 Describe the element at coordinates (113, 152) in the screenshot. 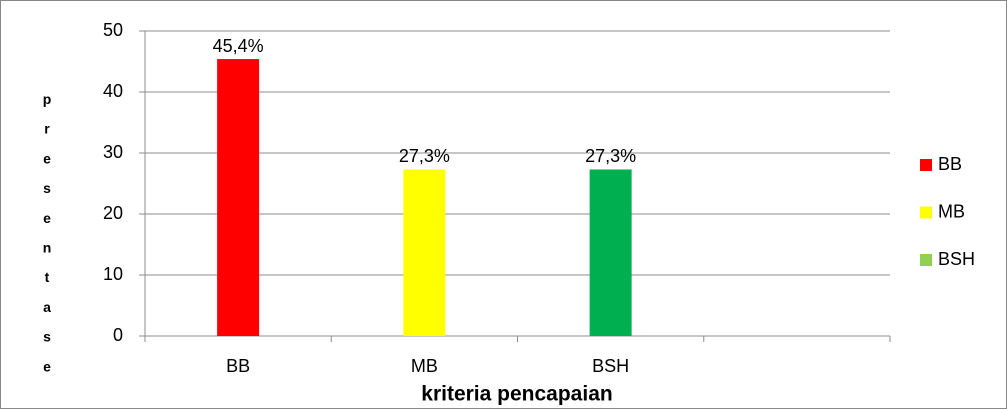

I see `y-tick-label: 30` at that location.